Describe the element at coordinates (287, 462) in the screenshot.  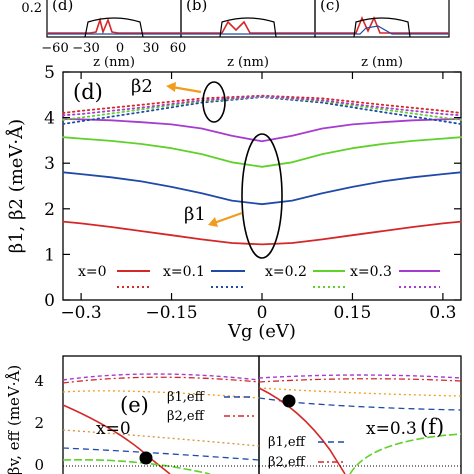
I see `panel-f-legend-beta2: β2,eff` at that location.